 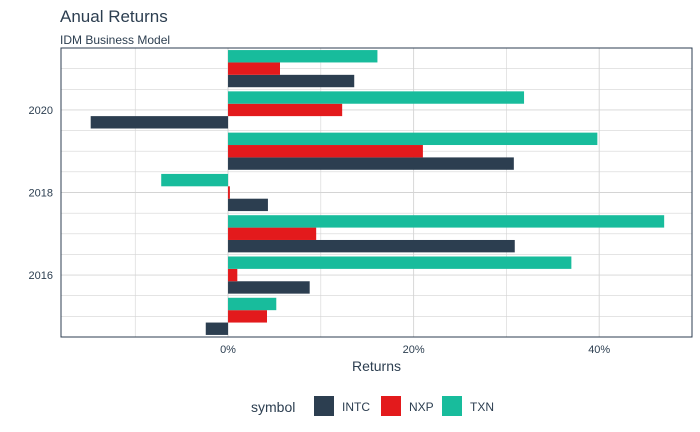 I want to click on bar-nxp-2021, so click(x=254, y=68).